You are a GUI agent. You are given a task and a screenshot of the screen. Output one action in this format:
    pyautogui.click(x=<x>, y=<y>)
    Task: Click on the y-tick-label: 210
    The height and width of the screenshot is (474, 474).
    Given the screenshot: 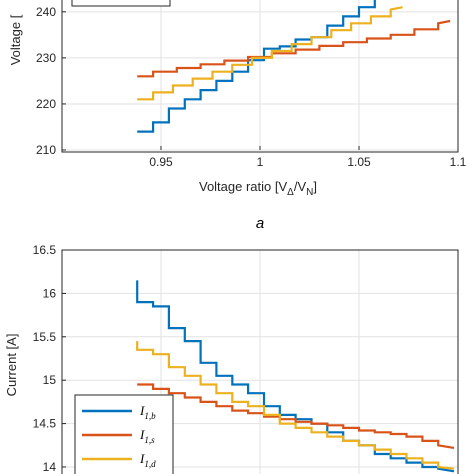 What is the action you would take?
    pyautogui.click(x=46, y=150)
    